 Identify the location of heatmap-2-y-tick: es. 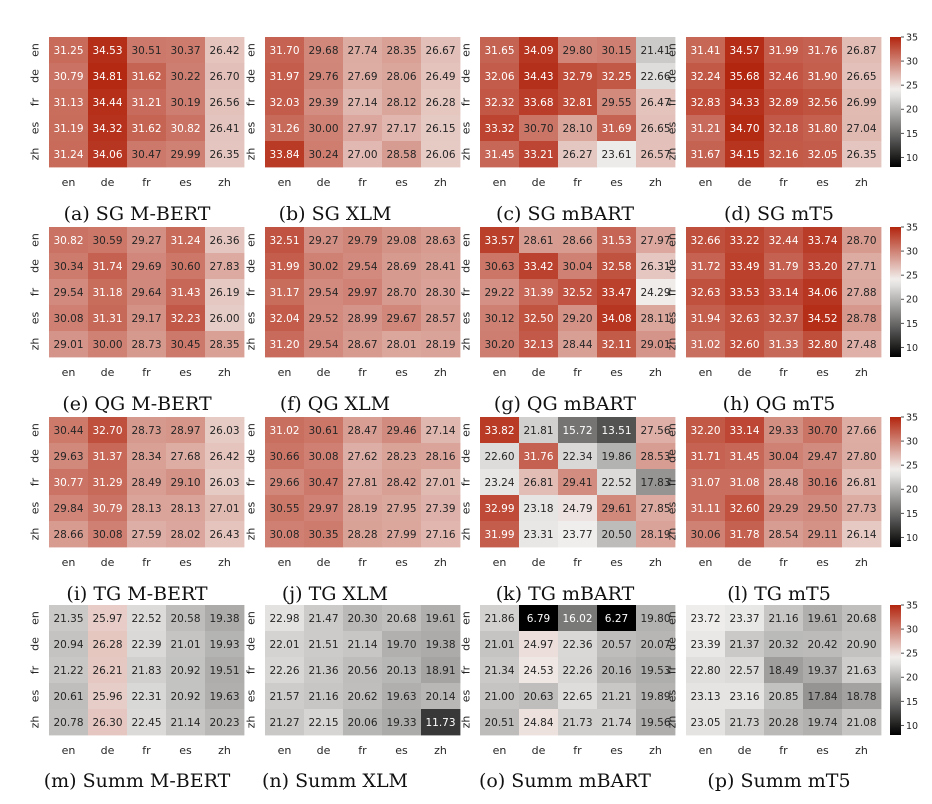
(251, 127).